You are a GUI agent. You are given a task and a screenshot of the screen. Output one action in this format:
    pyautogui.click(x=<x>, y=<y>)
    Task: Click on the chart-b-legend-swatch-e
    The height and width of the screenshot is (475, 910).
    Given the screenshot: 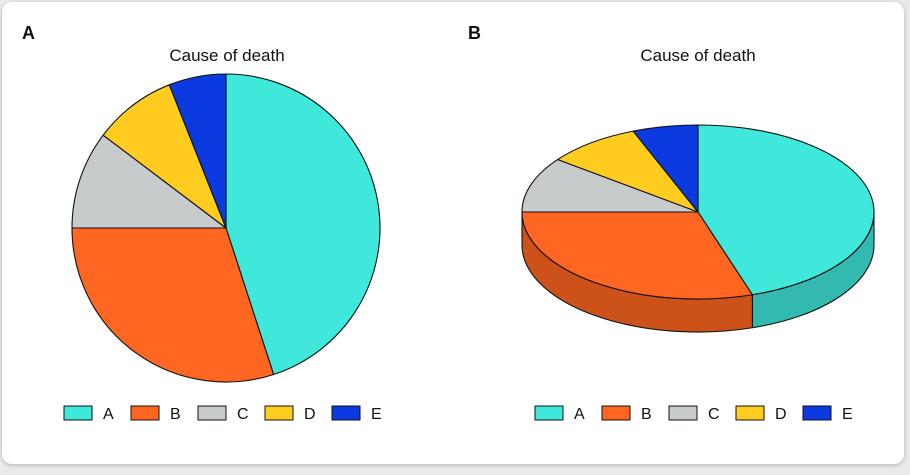 What is the action you would take?
    pyautogui.click(x=817, y=413)
    